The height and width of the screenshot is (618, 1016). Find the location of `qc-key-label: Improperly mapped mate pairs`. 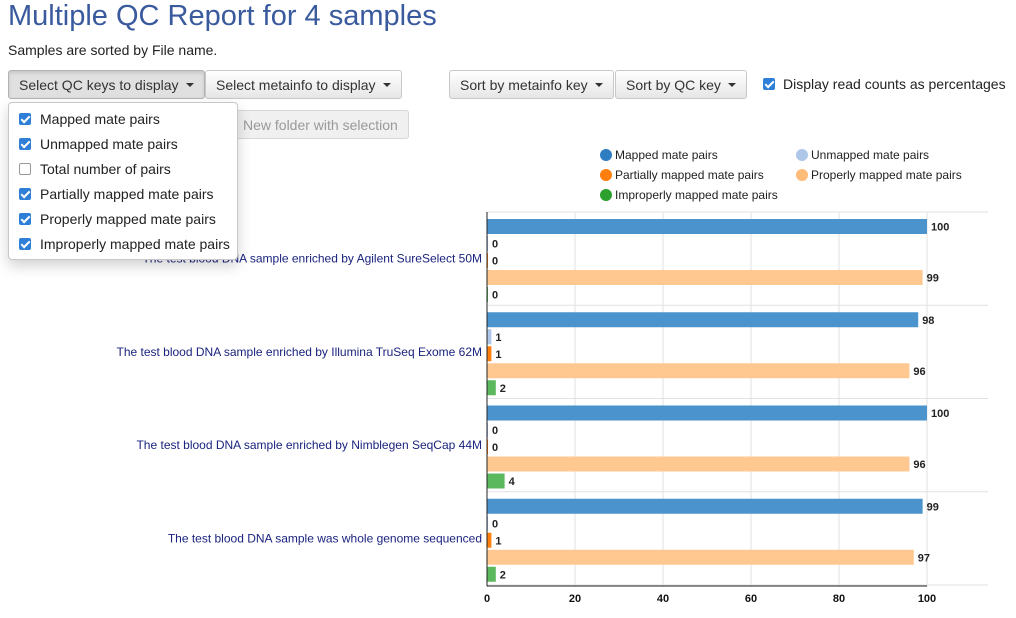

qc-key-label: Improperly mapped mate pairs is located at coordinates (135, 243).